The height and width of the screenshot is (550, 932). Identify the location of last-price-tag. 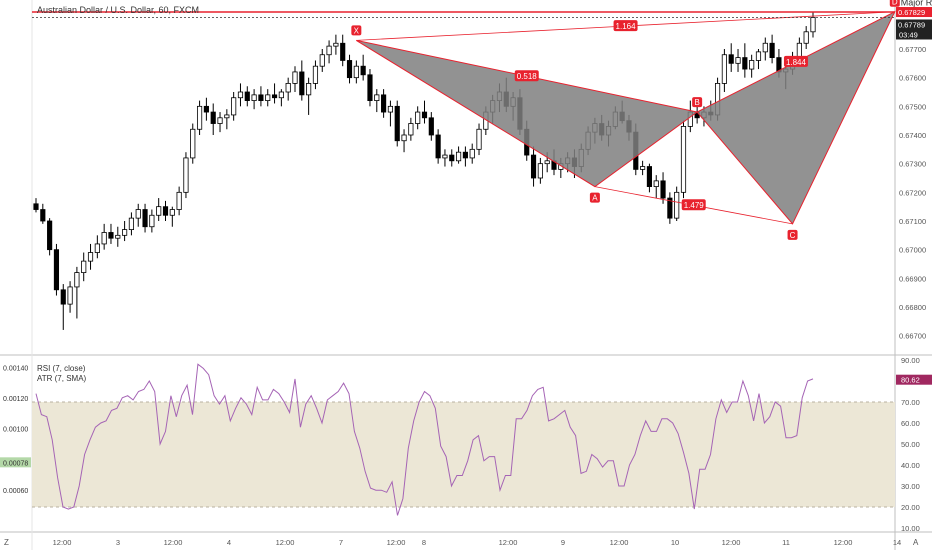
(914, 29).